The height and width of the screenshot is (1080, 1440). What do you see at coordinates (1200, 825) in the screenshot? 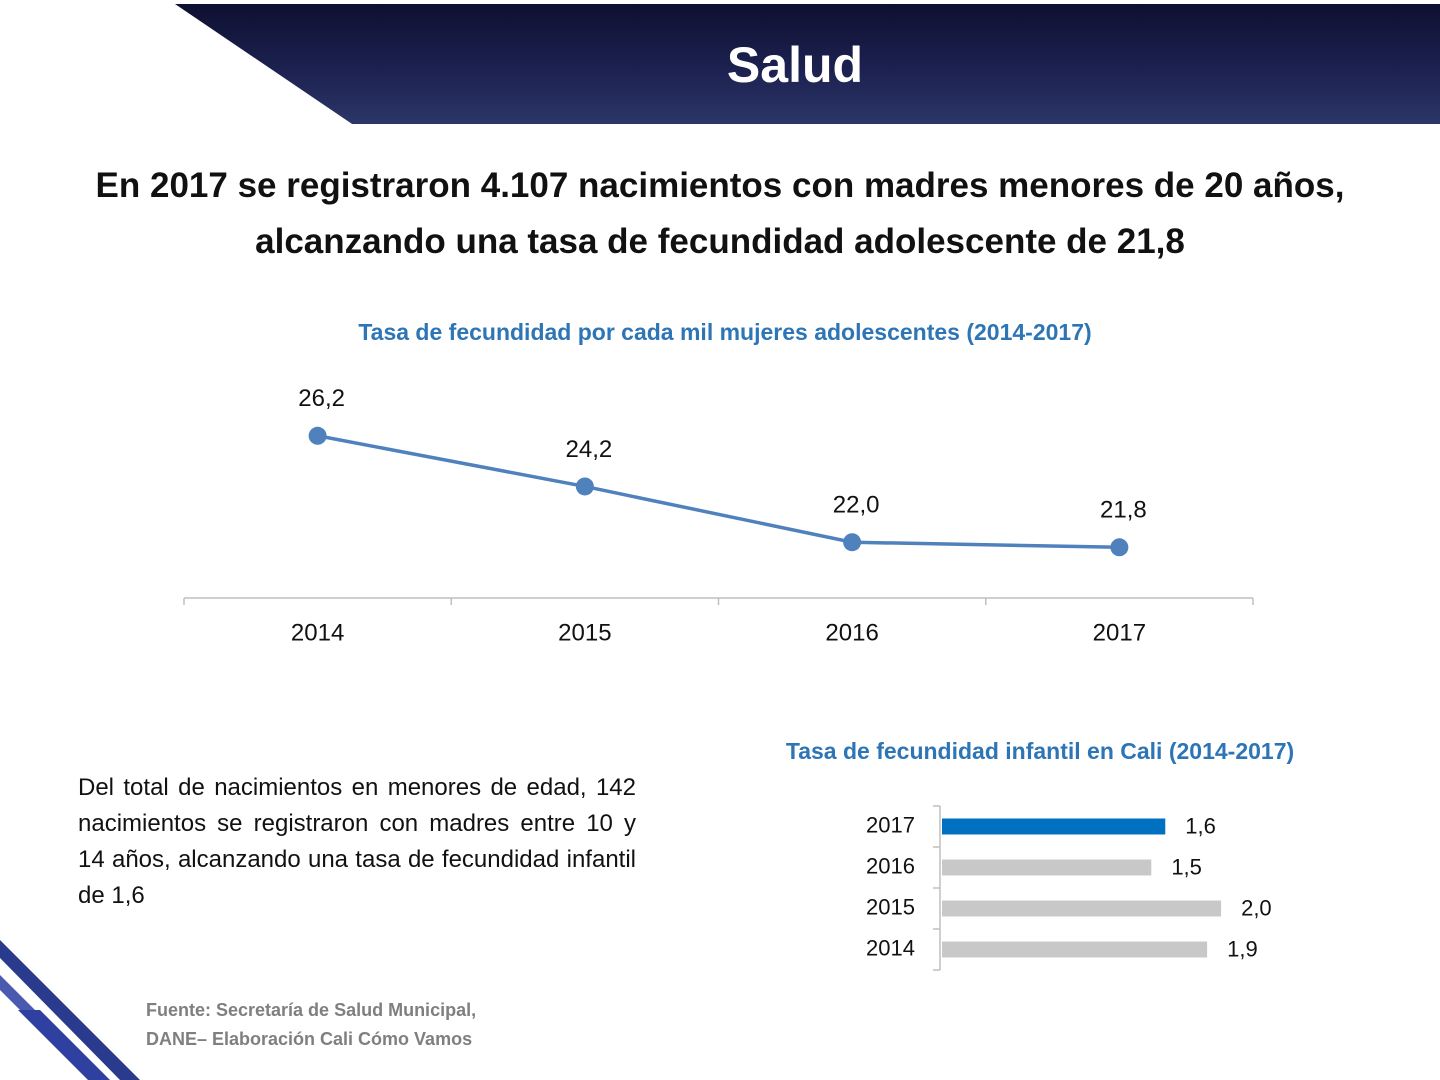
I see `data-label: 1,6` at bounding box center [1200, 825].